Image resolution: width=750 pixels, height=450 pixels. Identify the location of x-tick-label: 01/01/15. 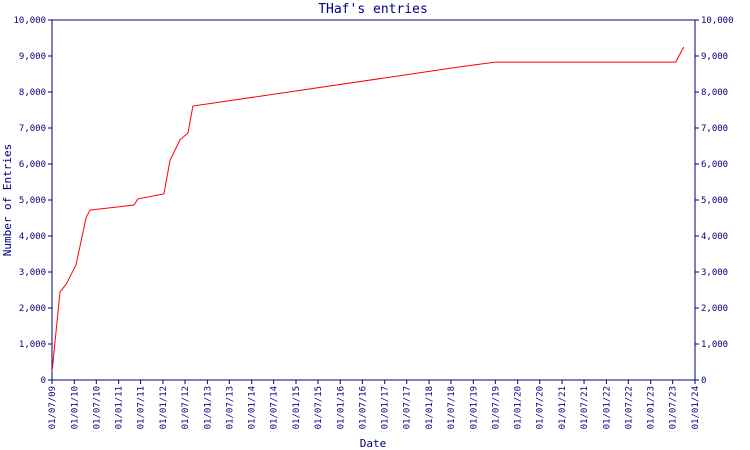
(297, 407).